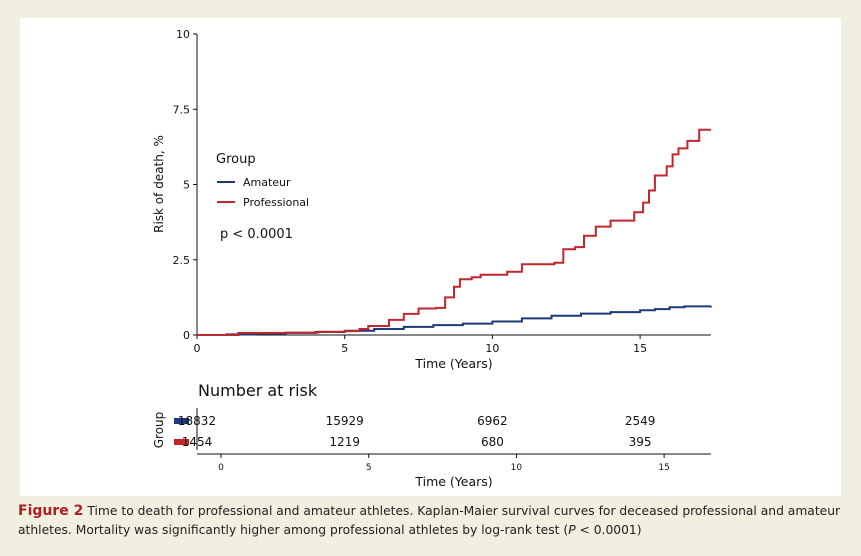  Describe the element at coordinates (444, 463) in the screenshot. I see `risk-table-x-ticks: 0 5 10 15` at that location.